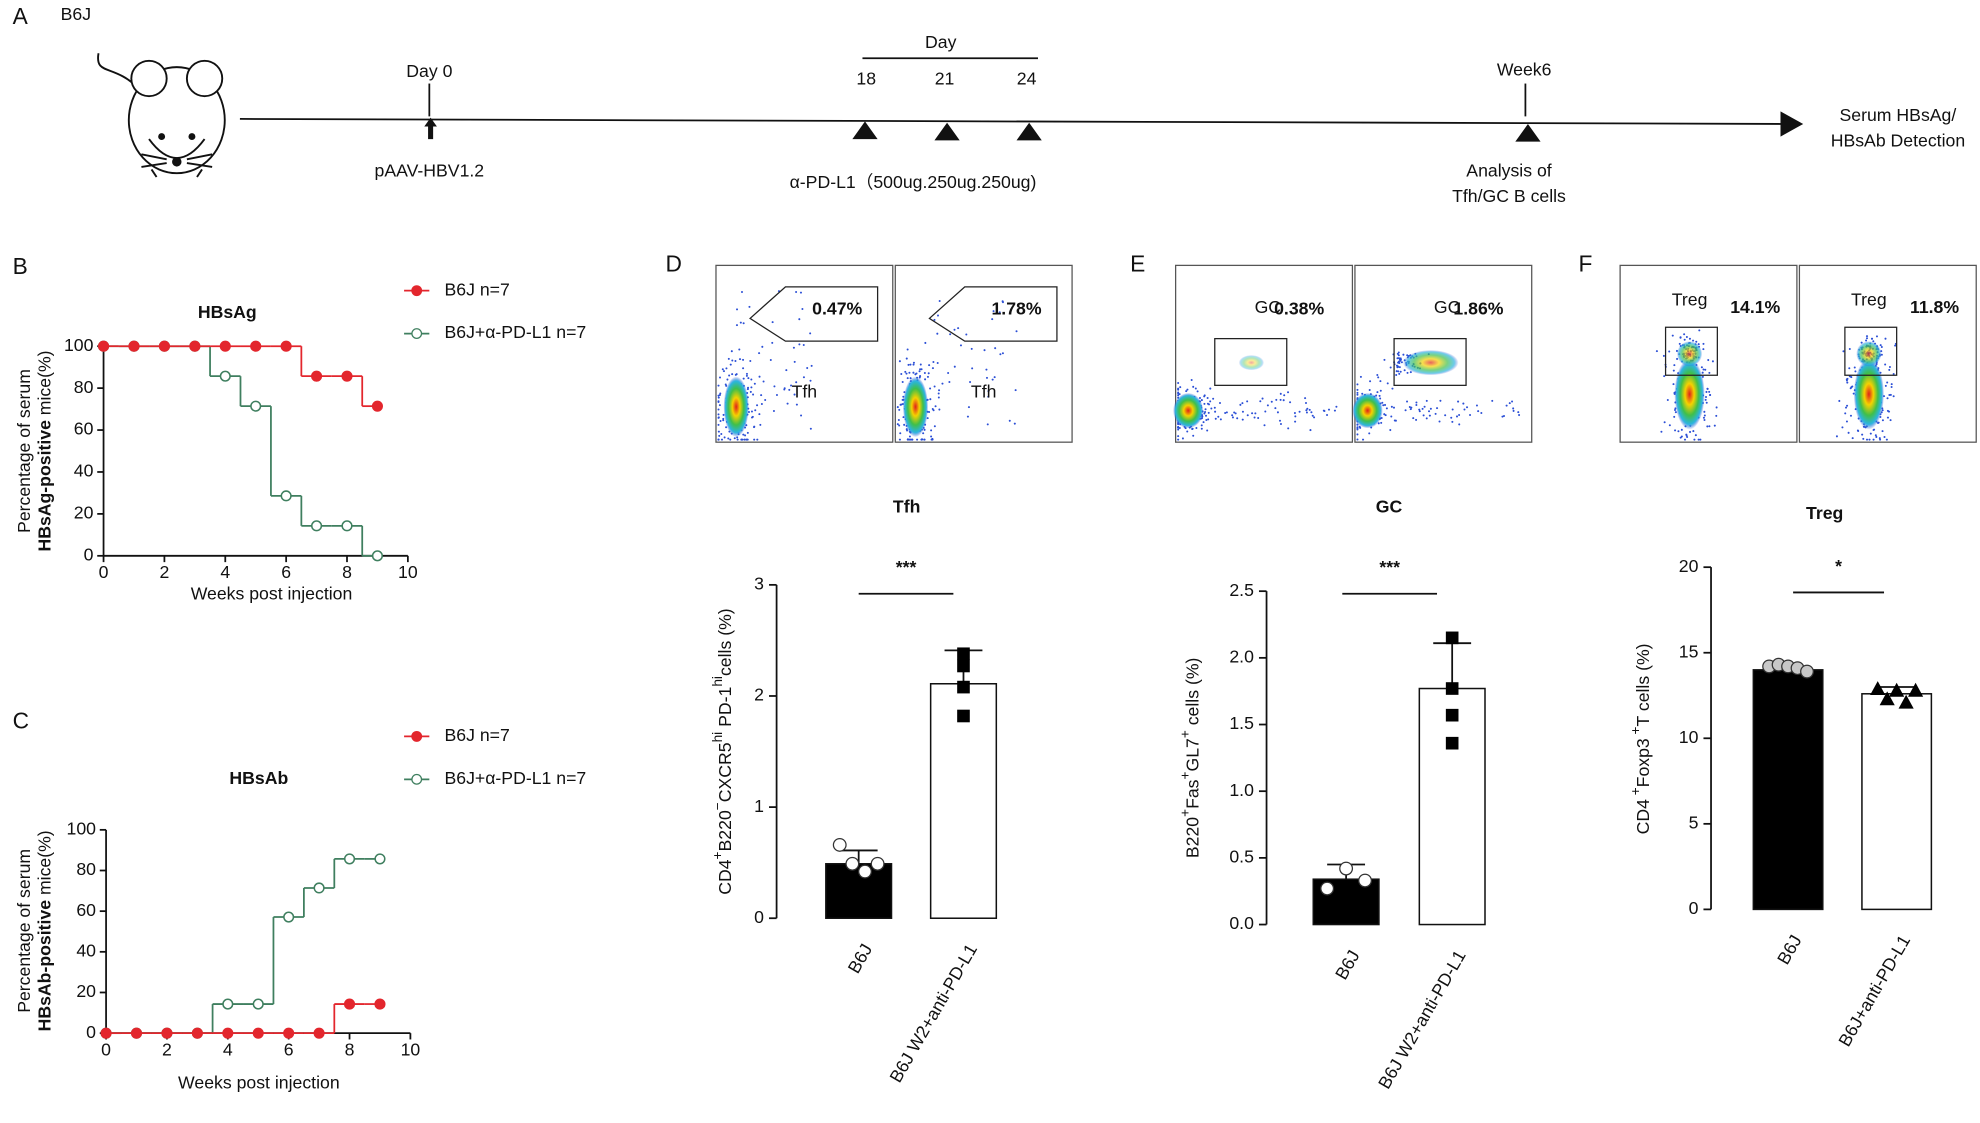 The width and height of the screenshot is (1980, 1123). Describe the element at coordinates (1016, 308) in the screenshot. I see `gate-percentage: 1.78%` at that location.